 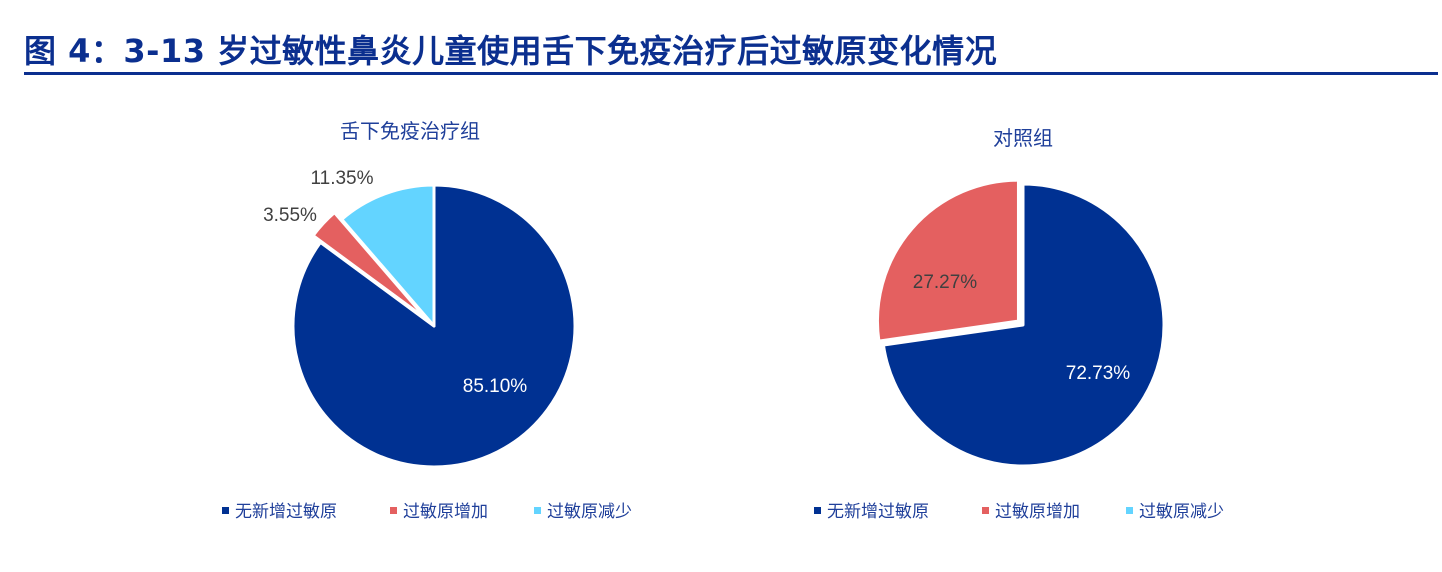 What do you see at coordinates (511, 51) in the screenshot?
I see `figure-title: 图 4：3-13 岁过敏性鼻炎儿童使用舌下免疫治疗后过敏原变化情况` at bounding box center [511, 51].